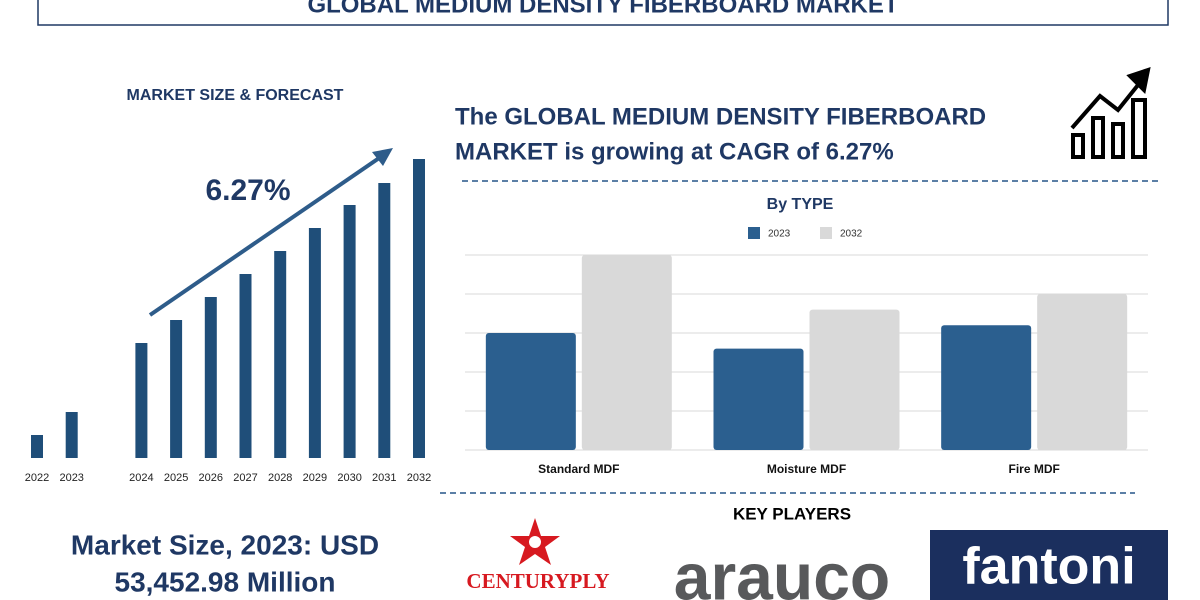 The width and height of the screenshot is (1200, 600). I want to click on header-box, so click(603, 13).